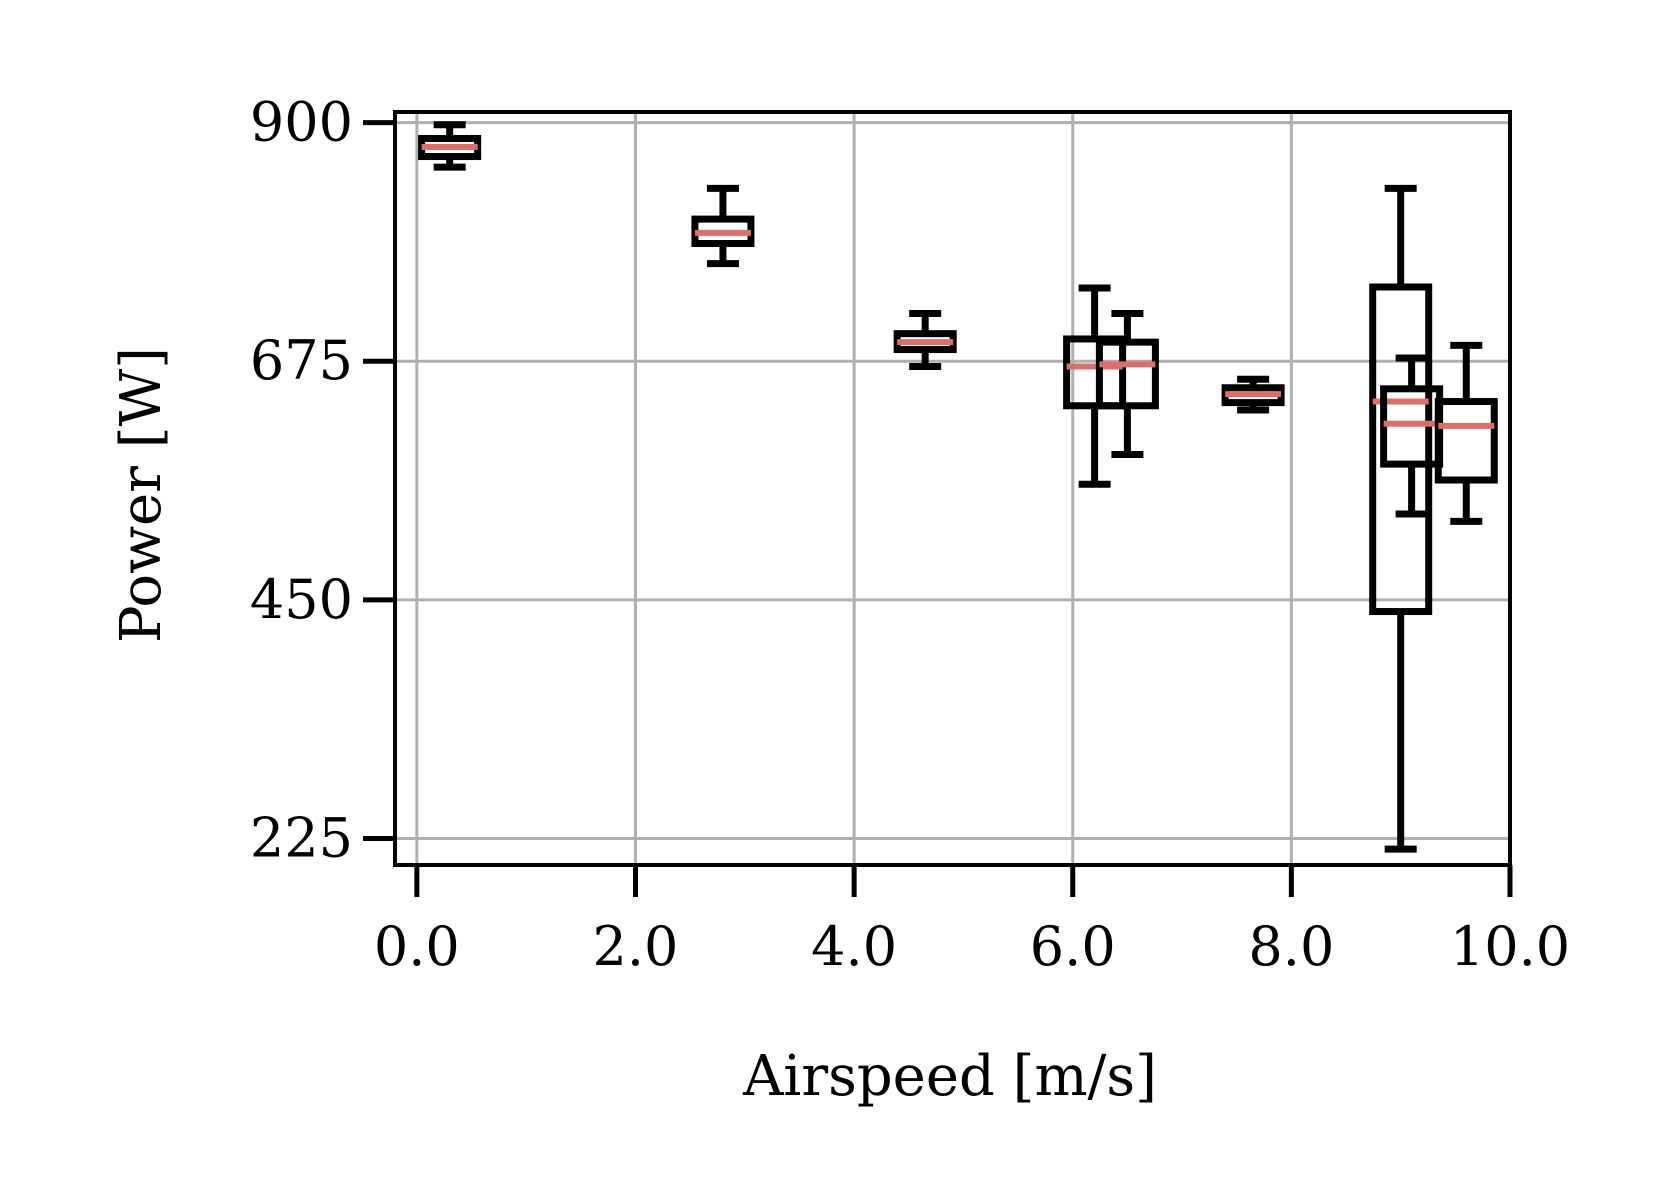 The width and height of the screenshot is (1661, 1196). I want to click on x-tick-label: 10.0, so click(1510, 946).